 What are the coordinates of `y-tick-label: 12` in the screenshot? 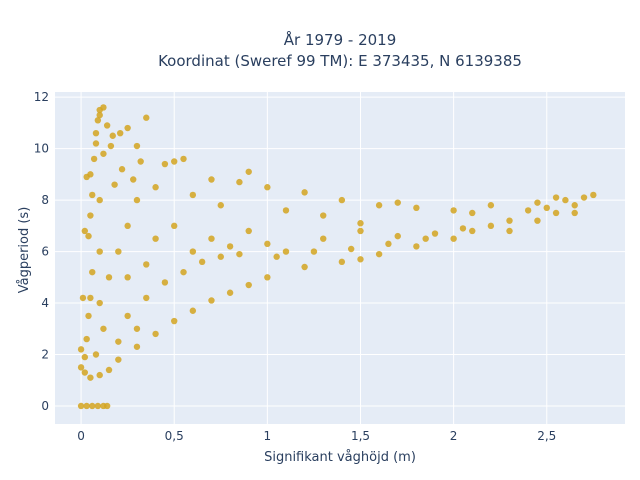 It's located at (41, 97).